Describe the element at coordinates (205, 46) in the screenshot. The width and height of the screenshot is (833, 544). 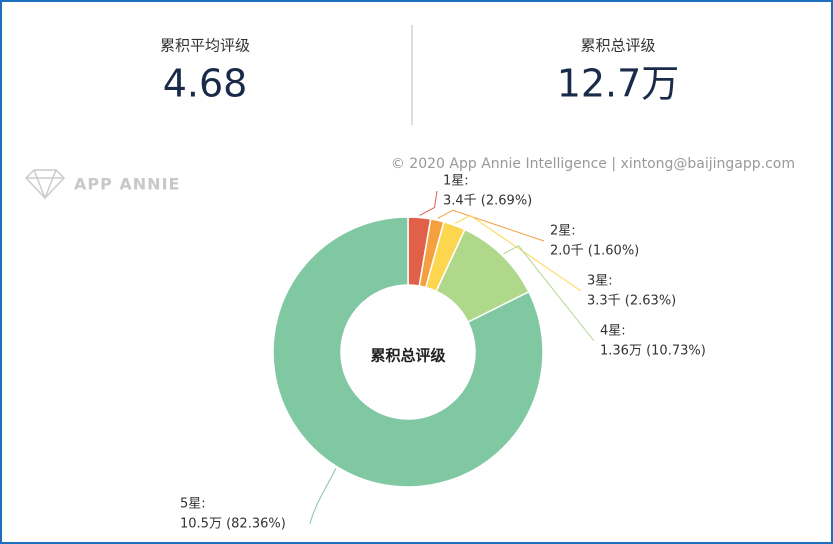
I see `stat-title: 累积平均评级` at that location.